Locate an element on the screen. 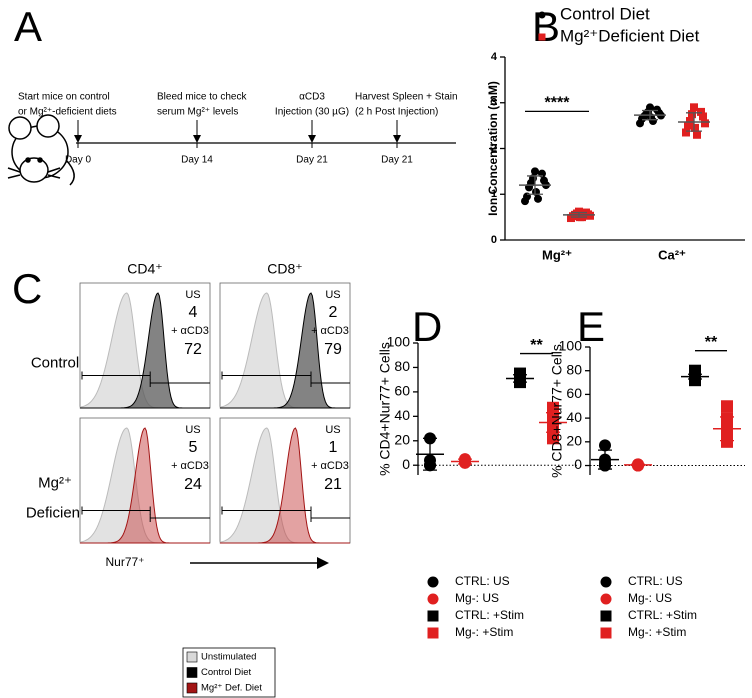 The height and width of the screenshot is (698, 752). x-tick-label: Mg²⁺ is located at coordinates (557, 254).